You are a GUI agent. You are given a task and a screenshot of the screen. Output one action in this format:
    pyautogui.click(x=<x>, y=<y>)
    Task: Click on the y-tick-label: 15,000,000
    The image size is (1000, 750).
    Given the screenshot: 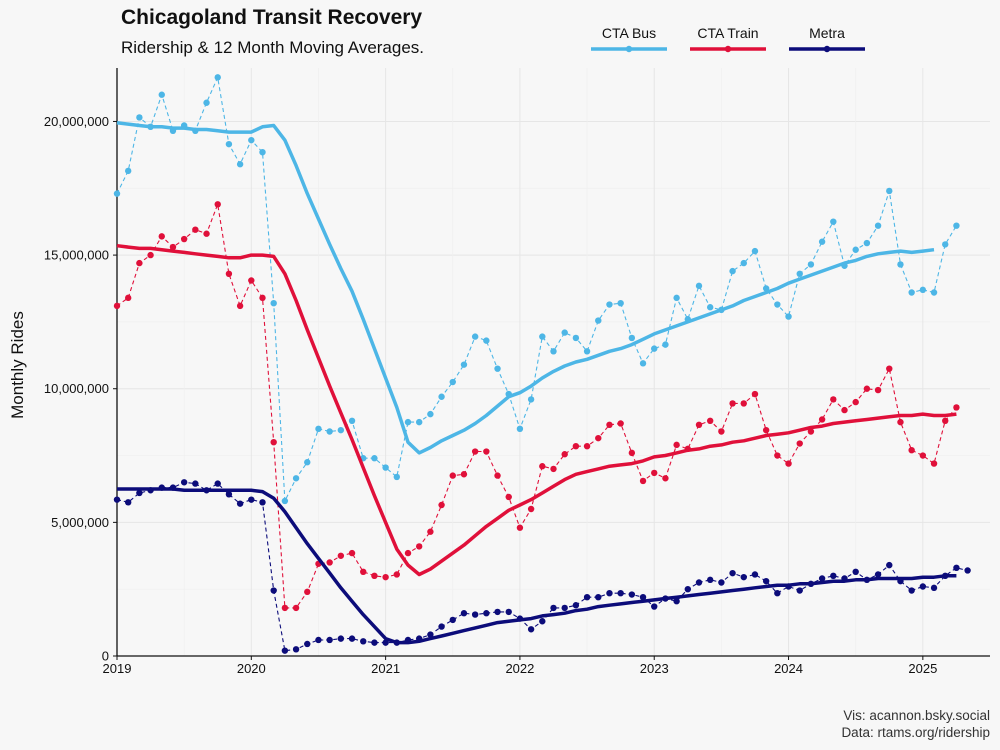 What is the action you would take?
    pyautogui.click(x=76, y=255)
    